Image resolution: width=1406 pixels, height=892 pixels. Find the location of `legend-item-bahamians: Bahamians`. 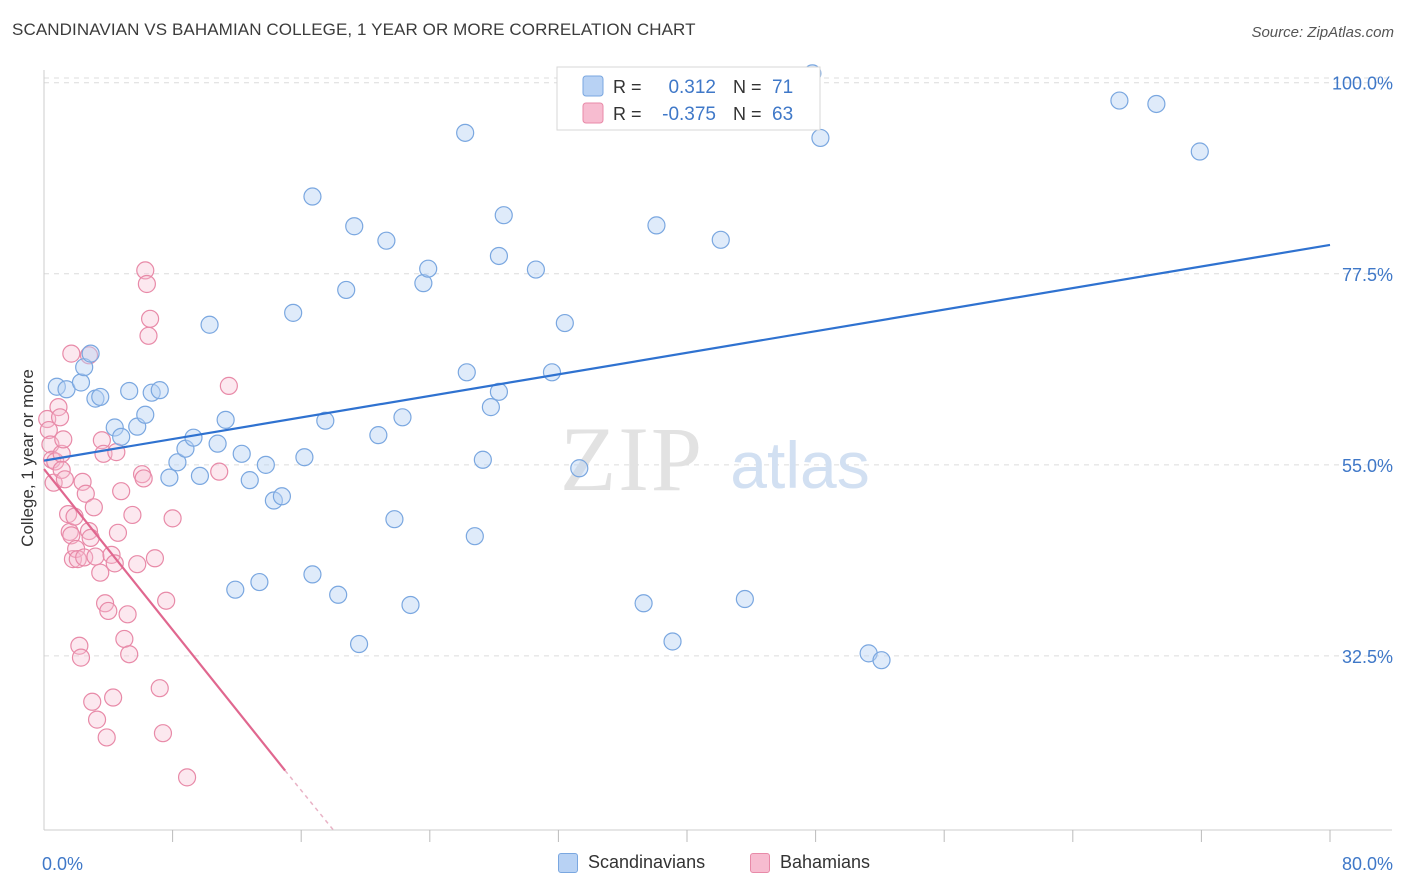

legend-item-bahamians: Bahamians is located at coordinates (810, 862).